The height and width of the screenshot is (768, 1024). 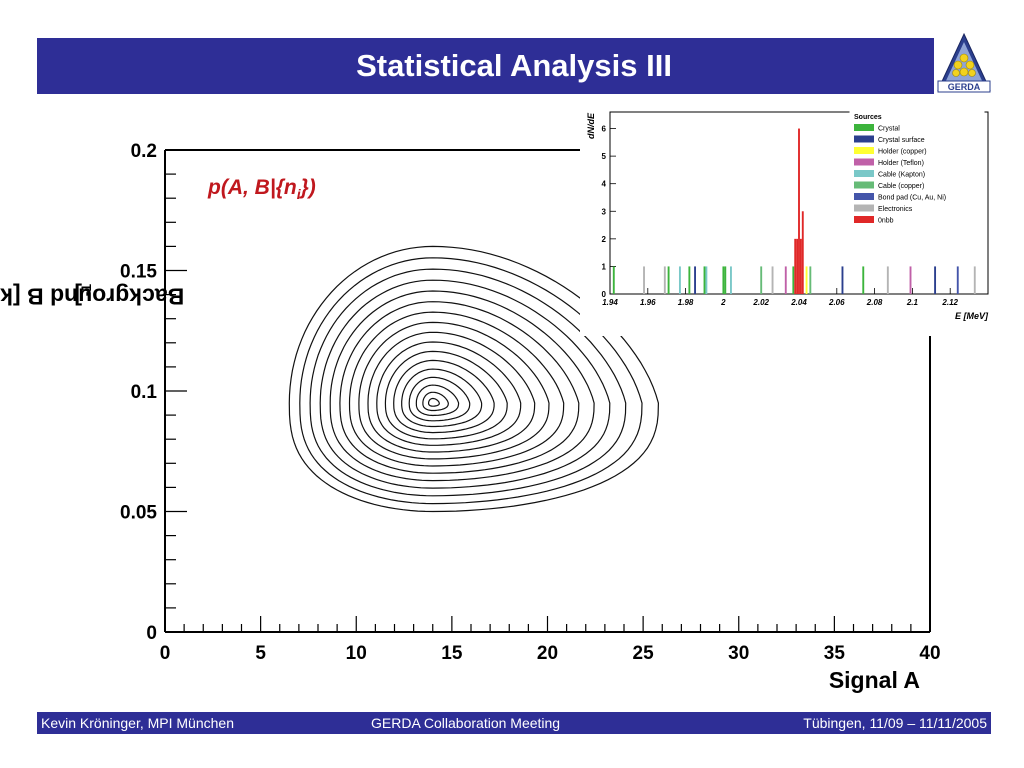 I want to click on inset-x-tick-label: 2.12, so click(x=949, y=302).